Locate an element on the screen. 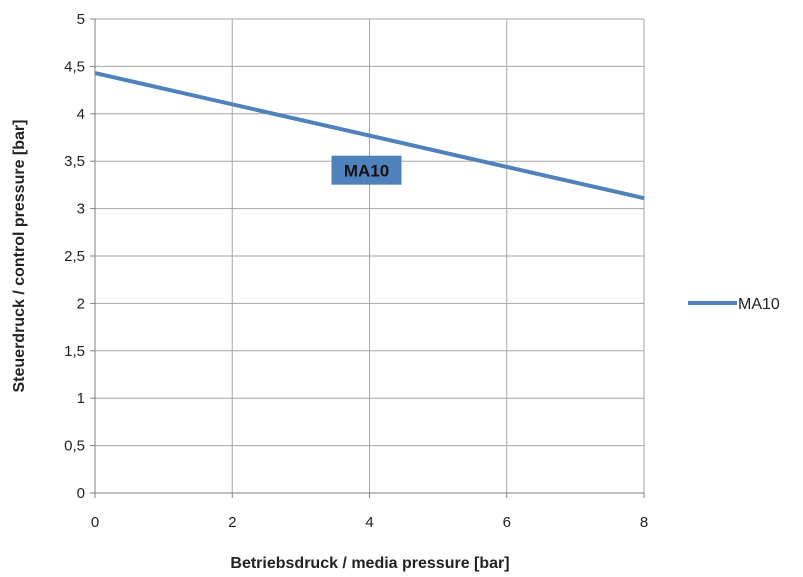 The image size is (803, 577). y-tick-label: 4 is located at coordinates (81, 114).